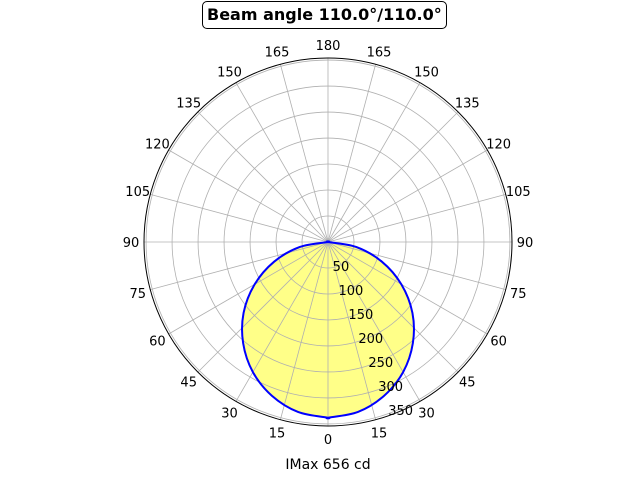 The height and width of the screenshot is (480, 640). What do you see at coordinates (360, 315) in the screenshot?
I see `r-tick-label: 150` at bounding box center [360, 315].